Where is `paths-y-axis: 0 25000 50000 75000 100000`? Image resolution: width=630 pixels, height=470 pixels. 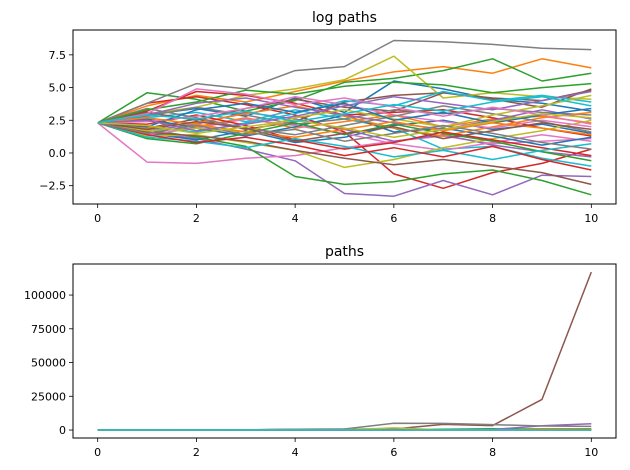
paths-y-axis: 0 25000 50000 75000 100000 is located at coordinates (48, 363).